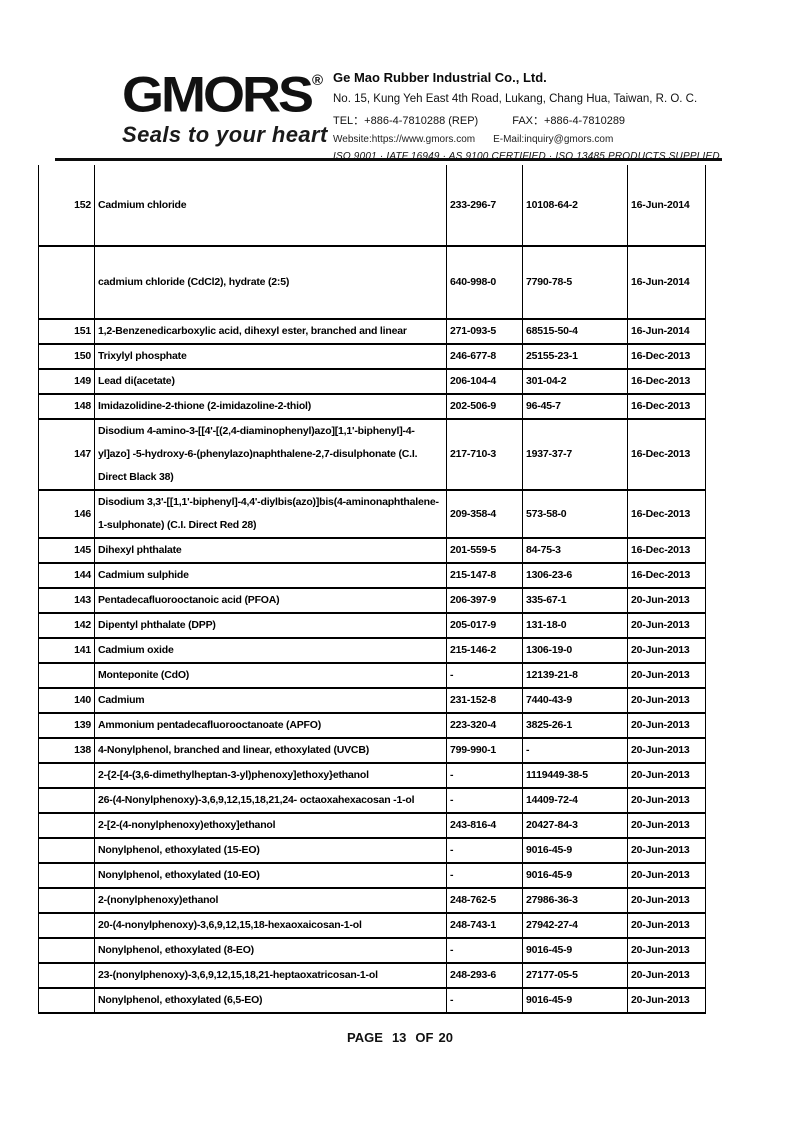 Image resolution: width=800 pixels, height=1132 pixels. What do you see at coordinates (575, 625) in the screenshot?
I see `cell-cas-number: 131-18-0` at bounding box center [575, 625].